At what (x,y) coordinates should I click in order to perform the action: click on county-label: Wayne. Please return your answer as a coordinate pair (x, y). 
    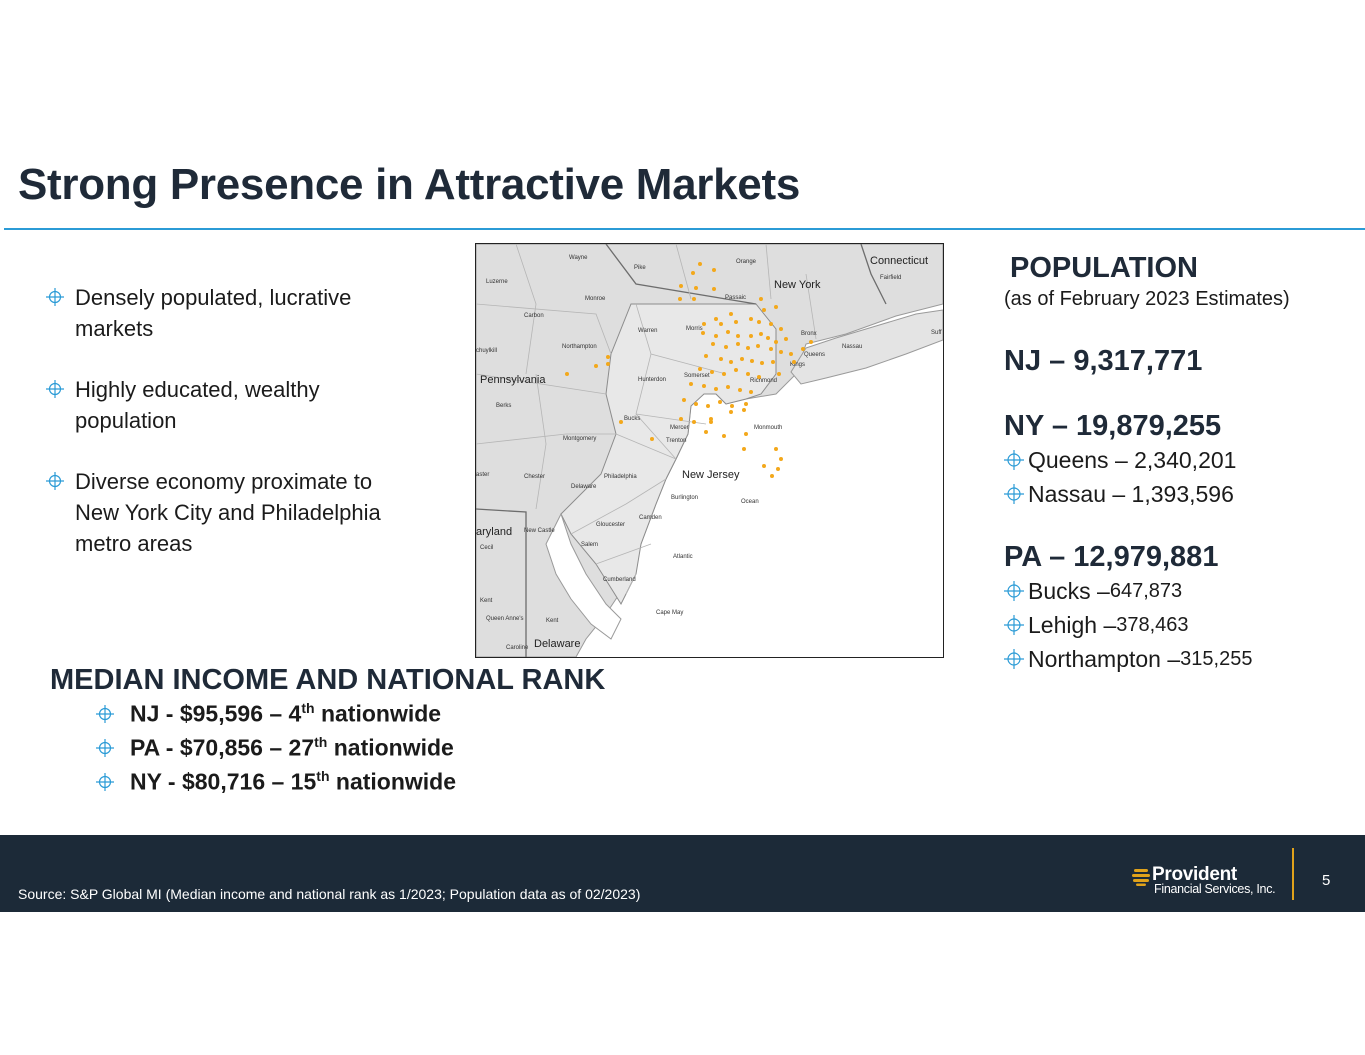
    Looking at the image, I should click on (578, 258).